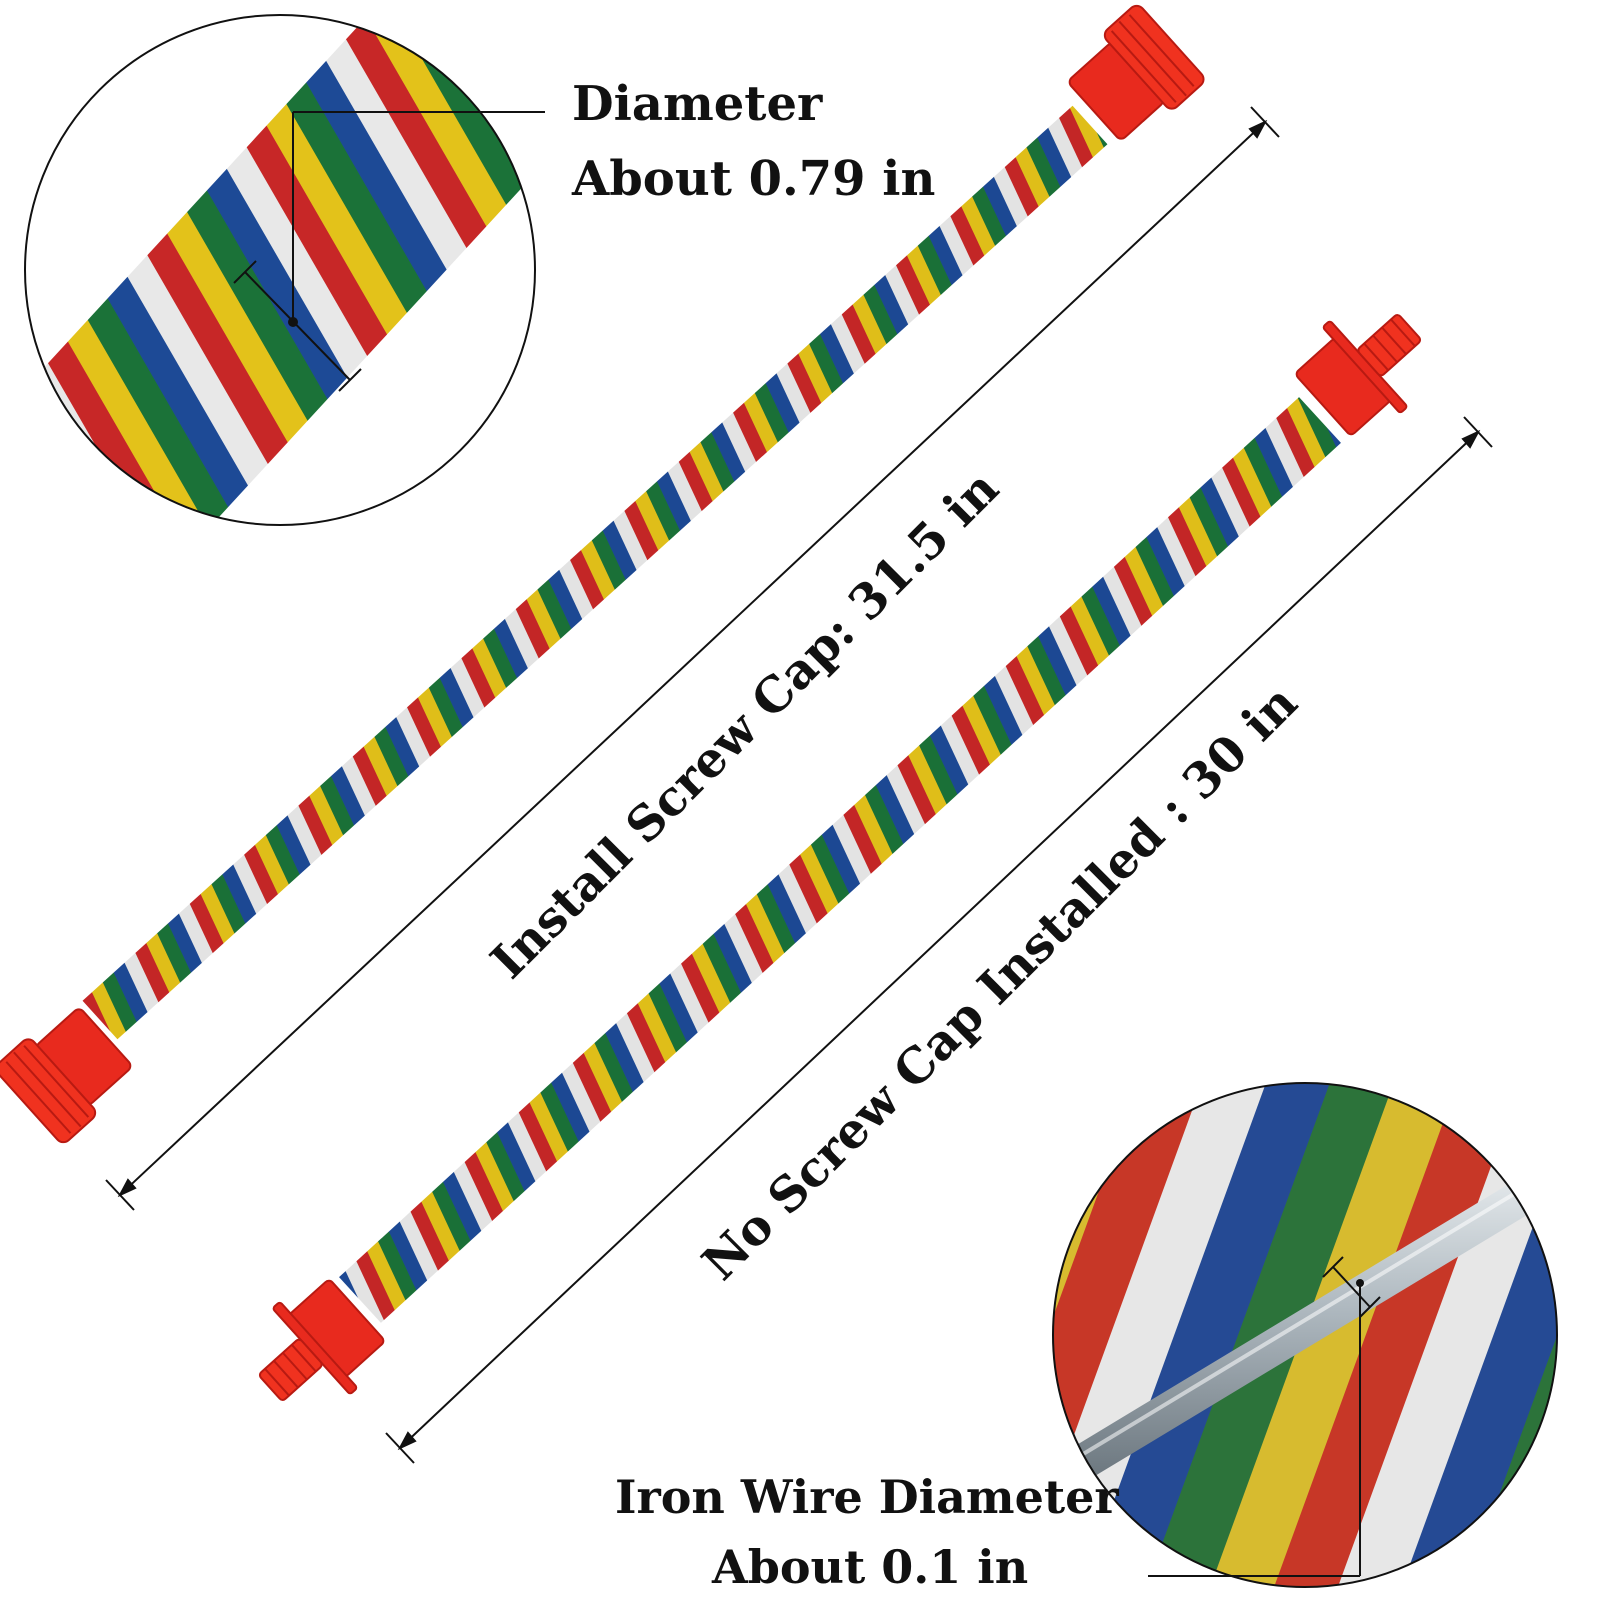 The image size is (1600, 1600). Describe the element at coordinates (1358, 375) in the screenshot. I see `bolt-end-top` at that location.